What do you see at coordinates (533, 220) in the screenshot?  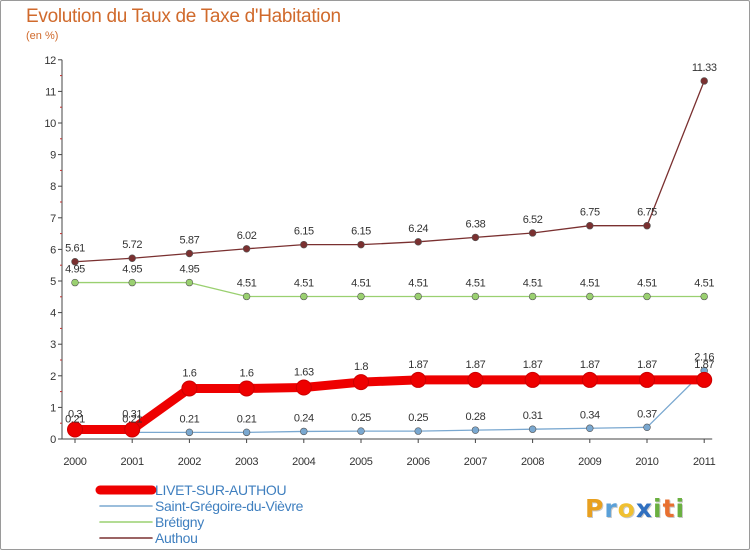 I see `data-label: 6.52` at bounding box center [533, 220].